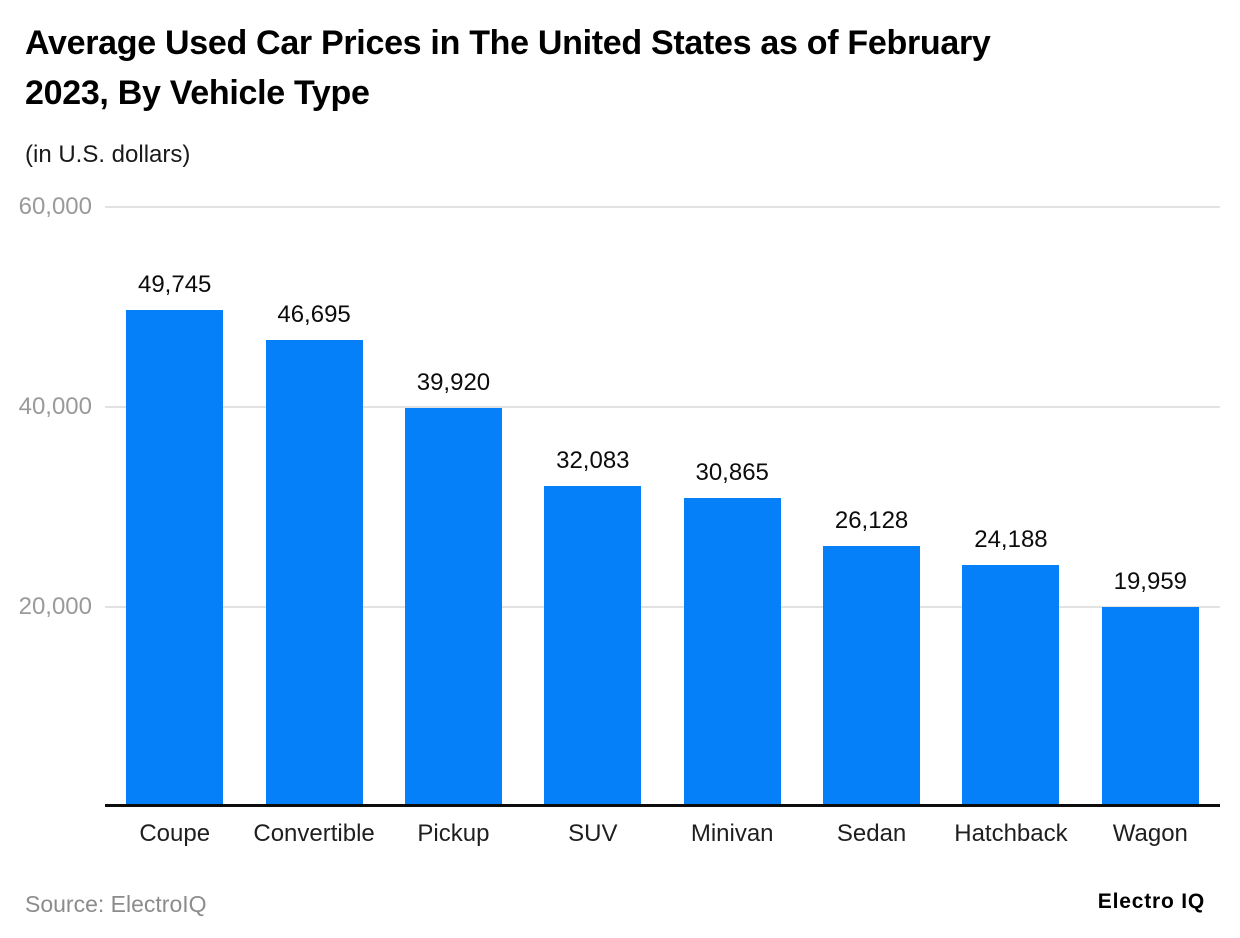 This screenshot has width=1240, height=938. What do you see at coordinates (871, 833) in the screenshot?
I see `x-axis-category-label: Sedan` at bounding box center [871, 833].